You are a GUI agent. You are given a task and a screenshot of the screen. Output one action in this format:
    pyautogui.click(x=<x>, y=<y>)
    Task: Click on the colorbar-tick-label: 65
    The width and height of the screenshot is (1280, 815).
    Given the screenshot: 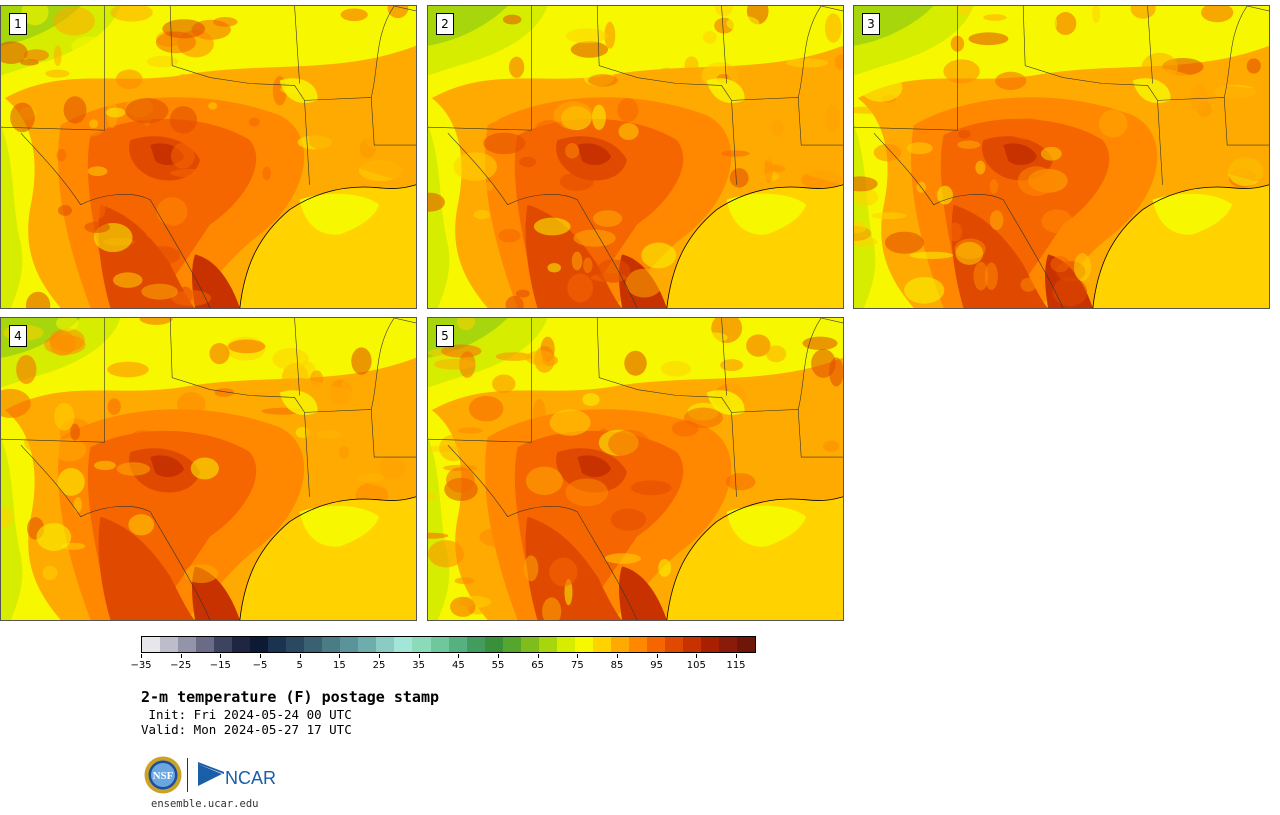 What is the action you would take?
    pyautogui.click(x=538, y=665)
    